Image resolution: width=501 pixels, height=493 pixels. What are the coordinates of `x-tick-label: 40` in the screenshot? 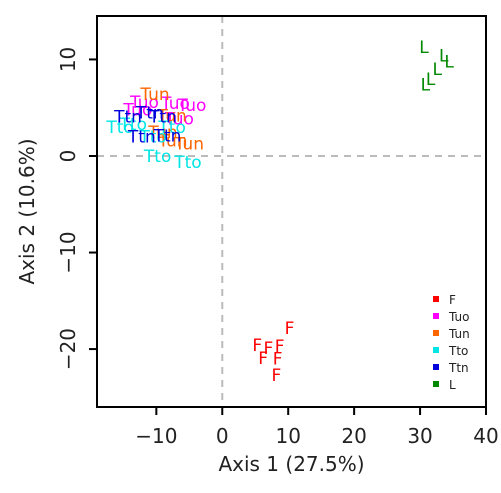 It's located at (485, 436).